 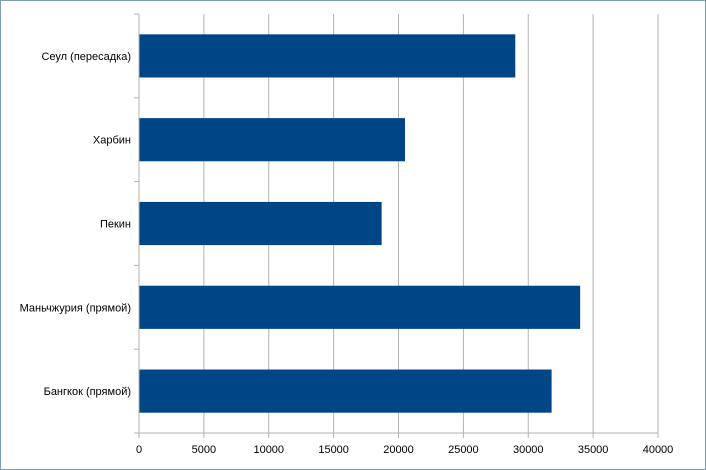 I want to click on category-label: Бангкок (прямой), so click(x=87, y=392).